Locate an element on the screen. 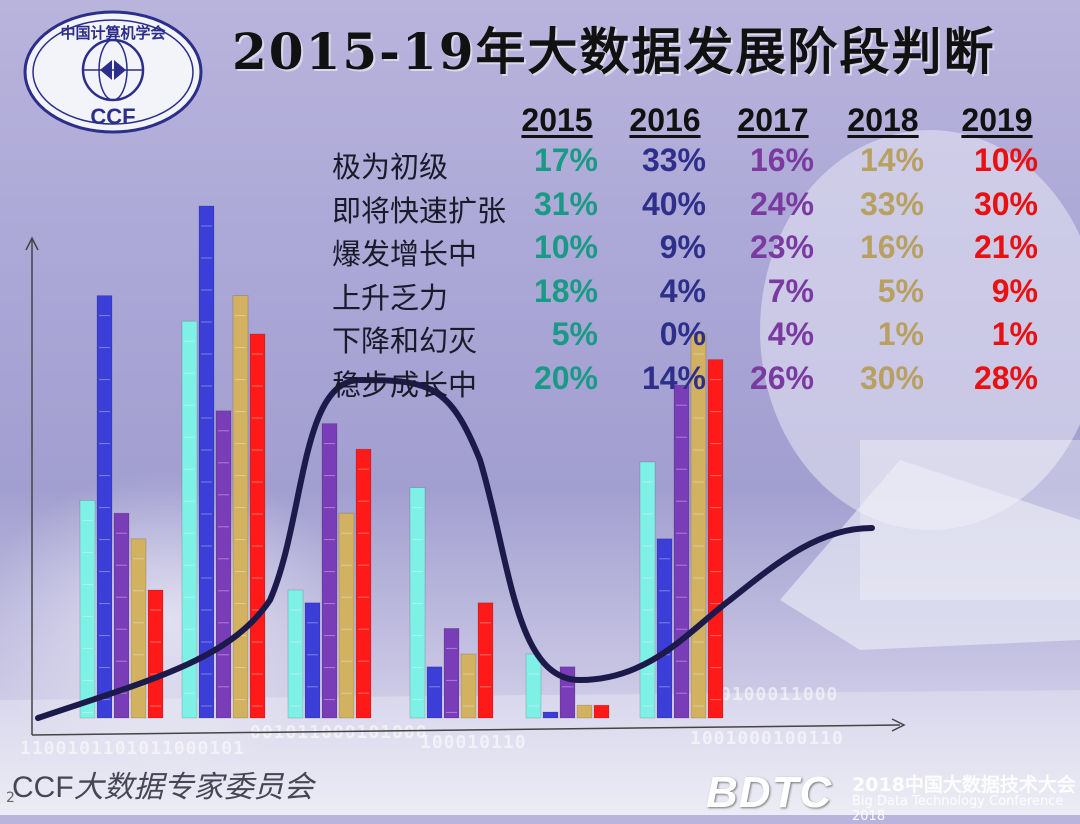 The image size is (1080, 824). ccf-logo: 中国计算机学会 CCF is located at coordinates (113, 72).